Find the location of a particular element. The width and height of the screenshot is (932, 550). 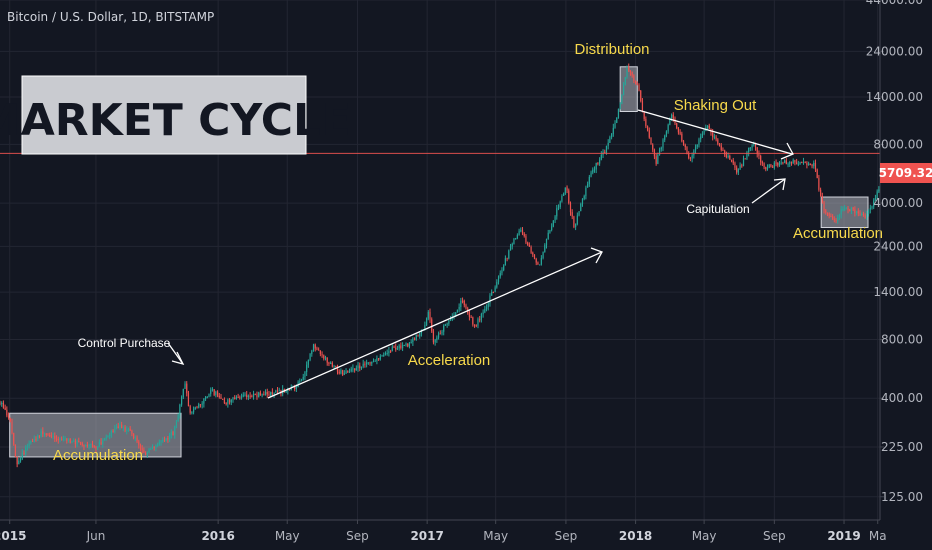

x-tick-label: Jun is located at coordinates (96, 536).